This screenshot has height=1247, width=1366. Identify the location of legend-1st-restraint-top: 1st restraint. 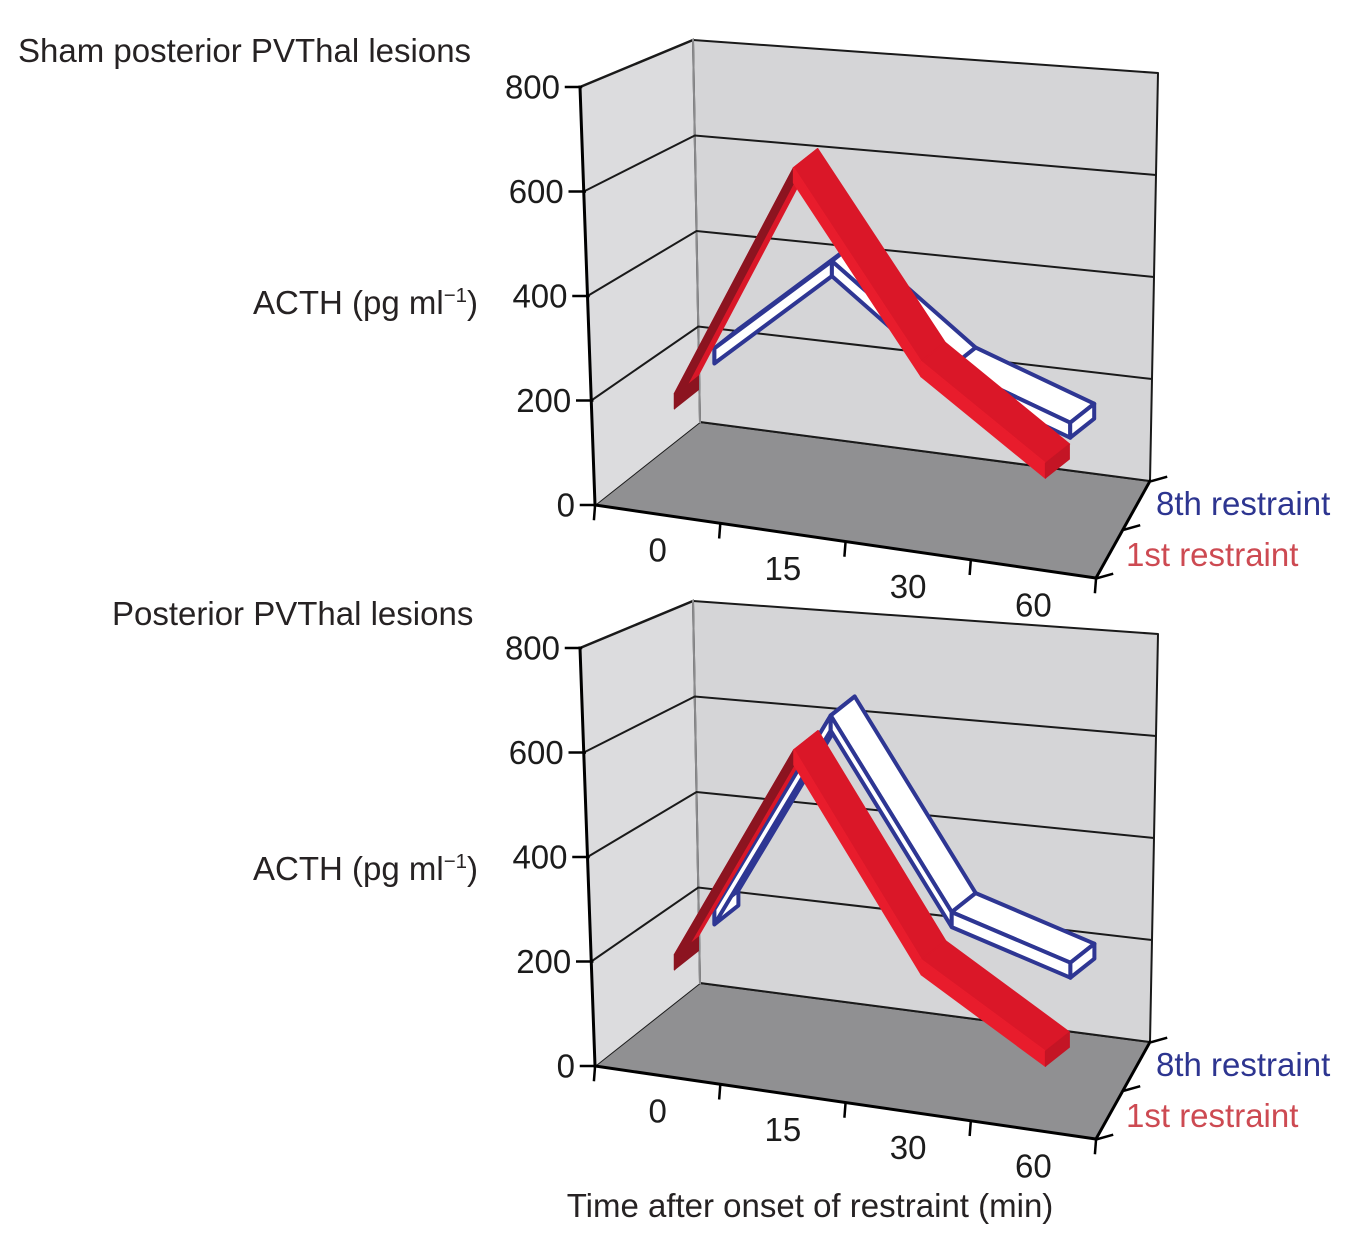
(1212, 554).